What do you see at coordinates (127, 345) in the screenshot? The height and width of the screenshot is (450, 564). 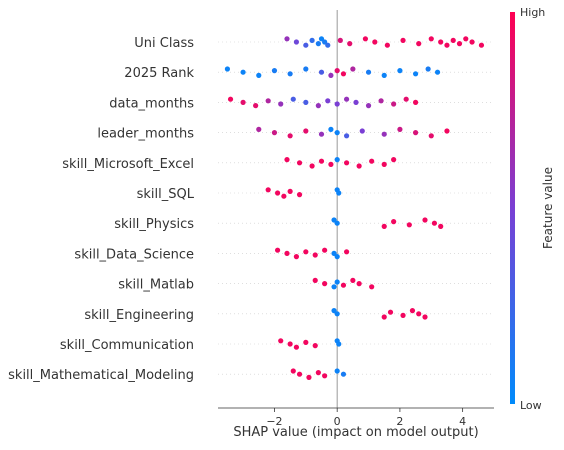 I see `feature-label: skill_Communication` at bounding box center [127, 345].